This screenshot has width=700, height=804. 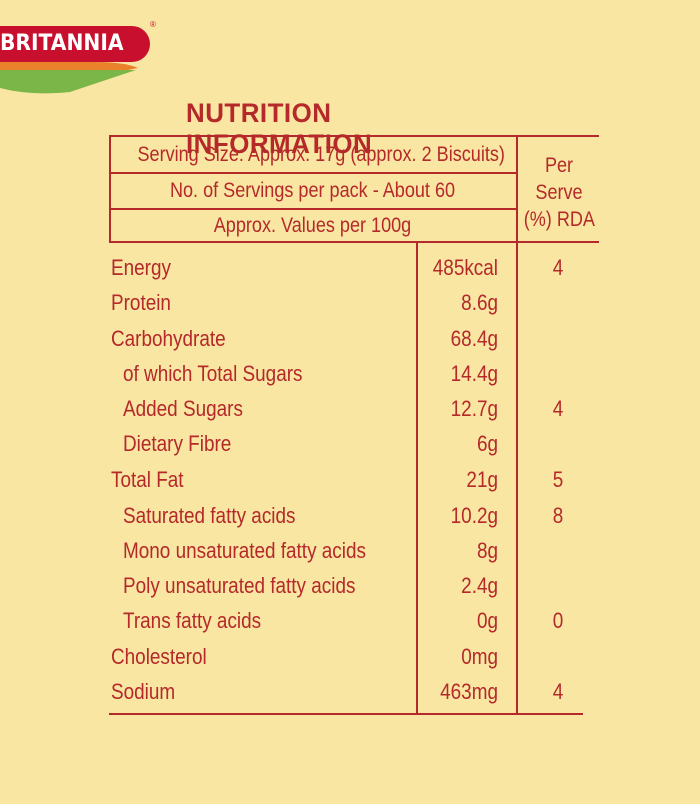 I want to click on nutrient-value: 0mg, so click(x=479, y=656).